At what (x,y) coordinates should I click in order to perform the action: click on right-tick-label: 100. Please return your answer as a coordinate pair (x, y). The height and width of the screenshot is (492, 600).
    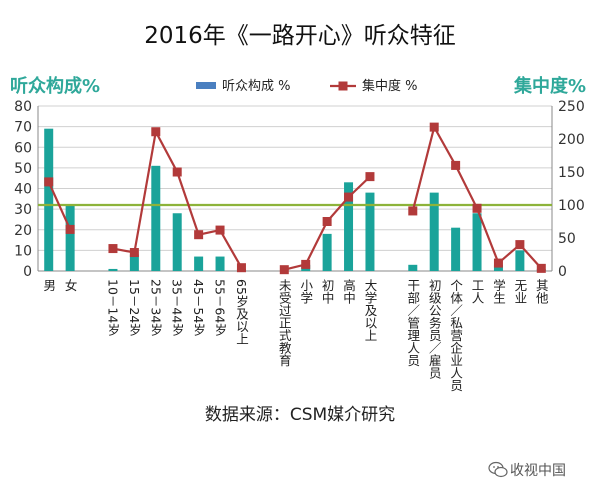
    Looking at the image, I should click on (571, 206).